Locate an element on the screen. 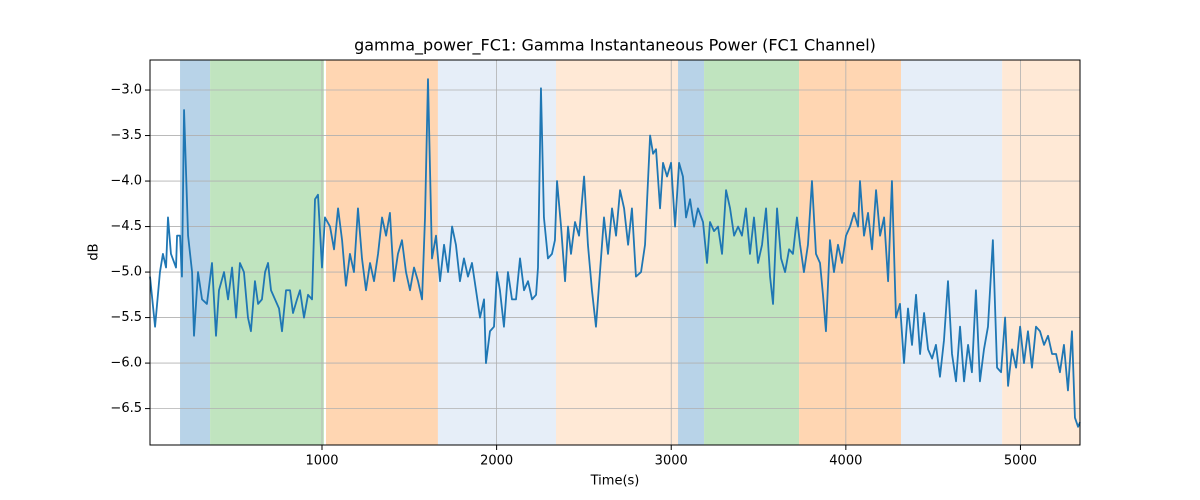 The height and width of the screenshot is (500, 1200). y-tick-label: −4.0 is located at coordinates (126, 181).